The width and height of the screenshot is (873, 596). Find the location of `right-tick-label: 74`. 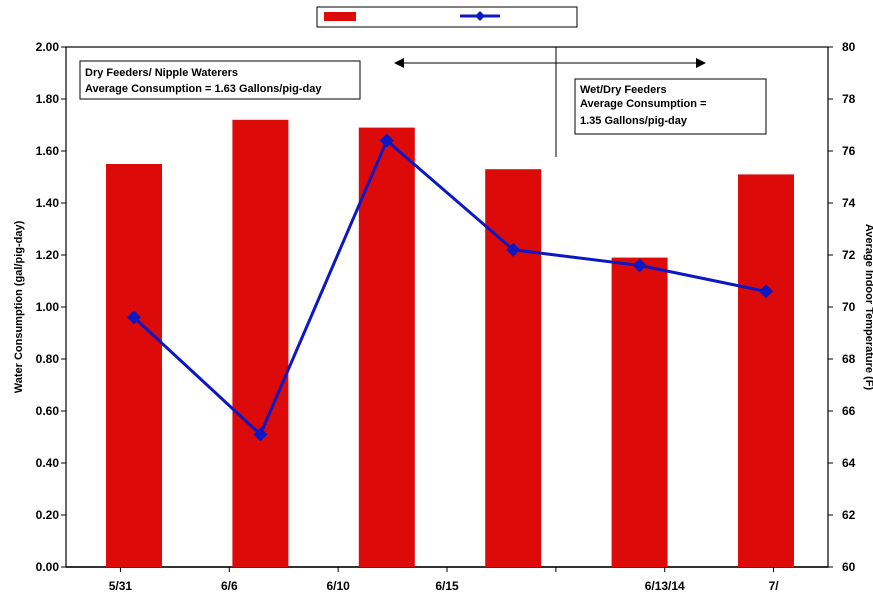

right-tick-label: 74 is located at coordinates (849, 203).